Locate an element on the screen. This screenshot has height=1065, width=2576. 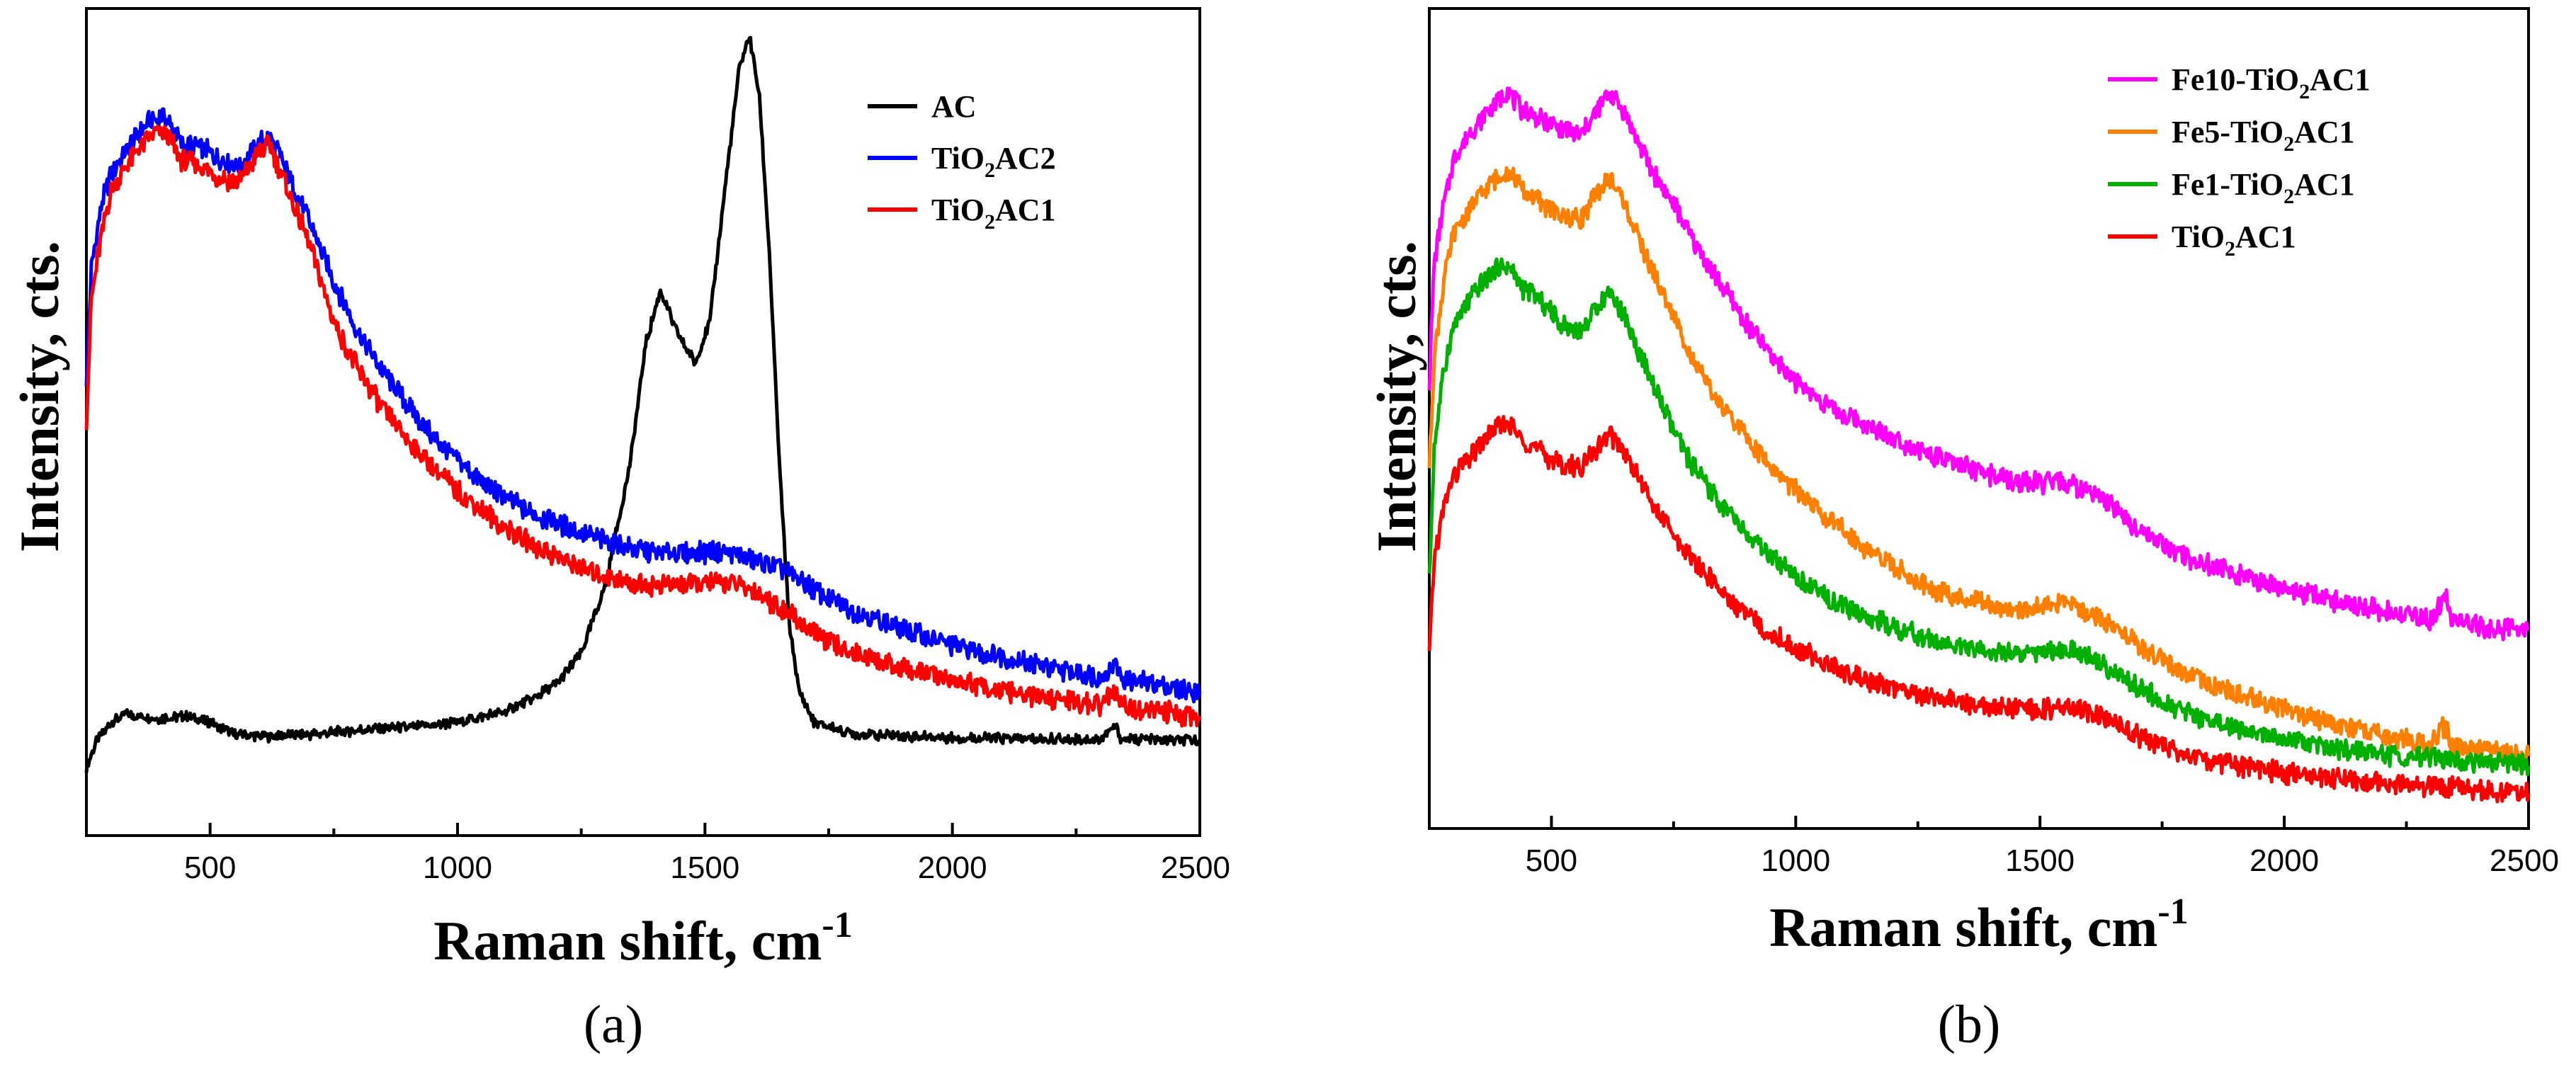
legend-label-sub-b-0: 2 is located at coordinates (2304, 91).